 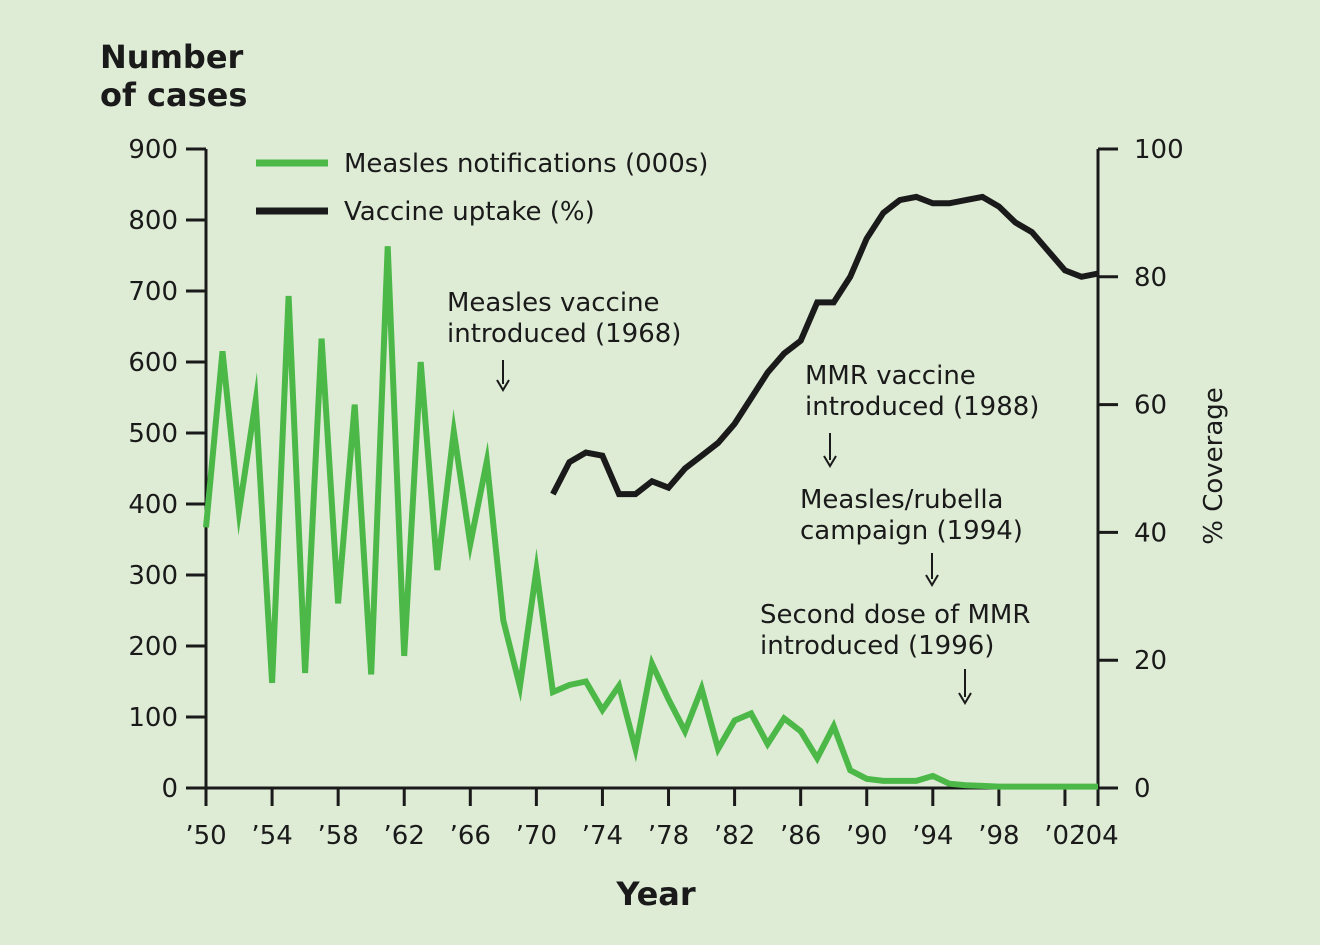 I want to click on y-right-tick-label: 0, so click(x=1142, y=789).